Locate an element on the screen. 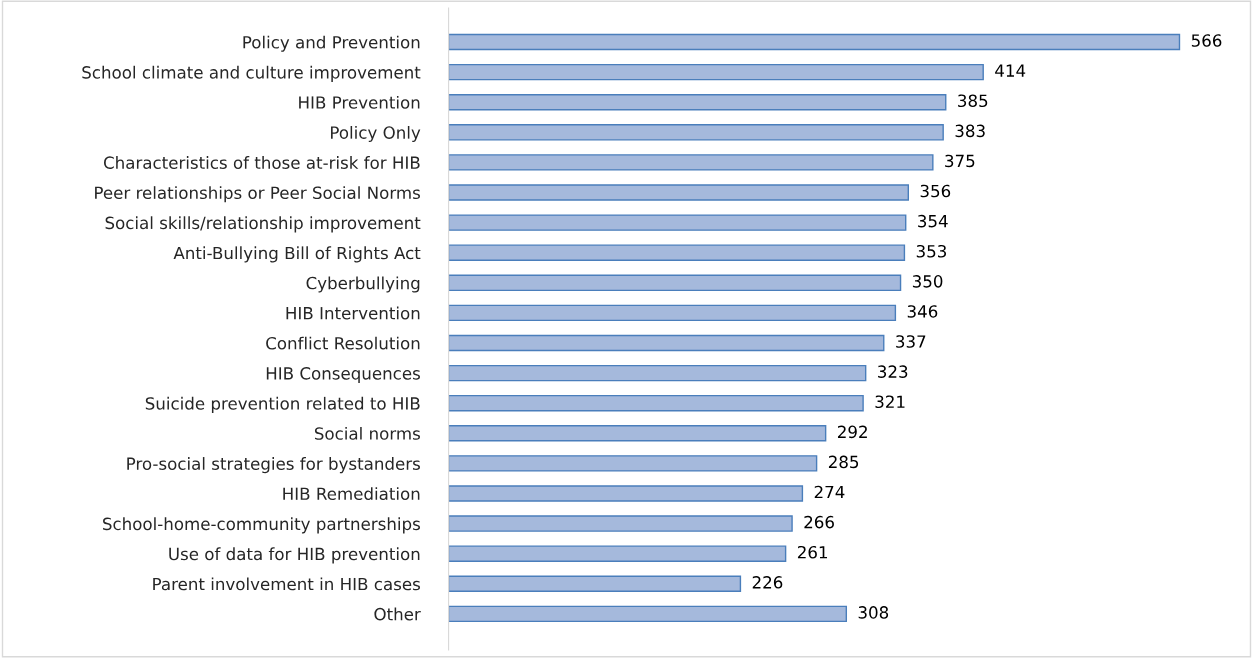 This screenshot has height=658, width=1253. data-label: 321 is located at coordinates (890, 402).